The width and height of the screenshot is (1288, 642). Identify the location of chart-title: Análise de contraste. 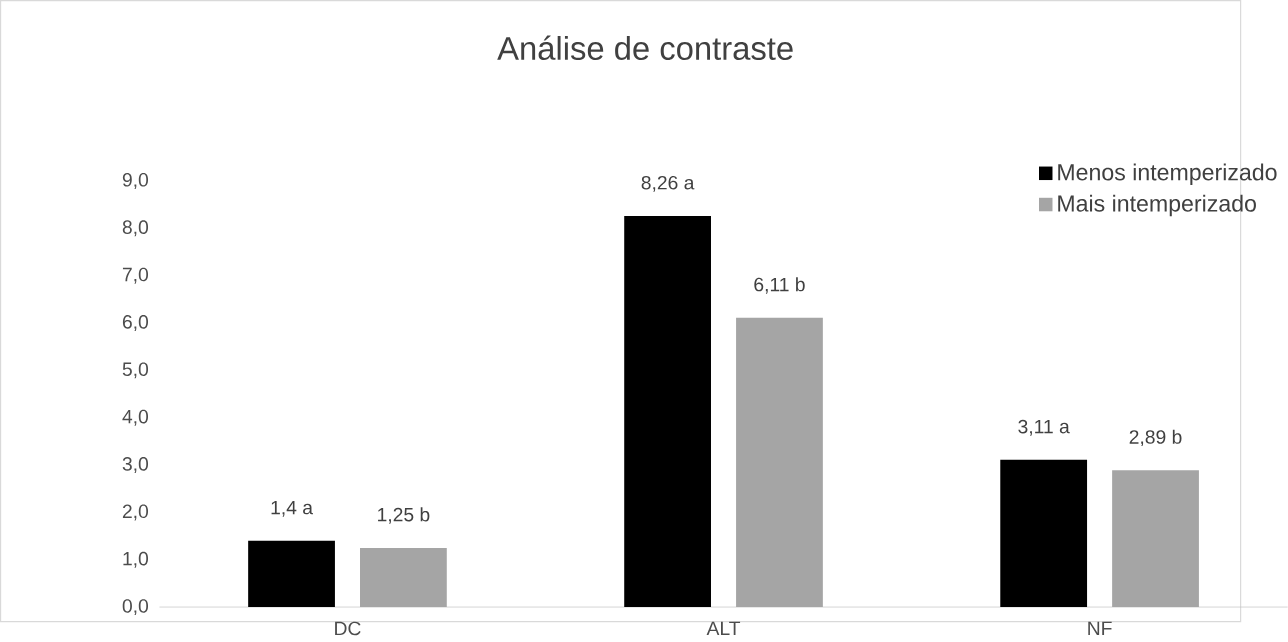
(645, 48).